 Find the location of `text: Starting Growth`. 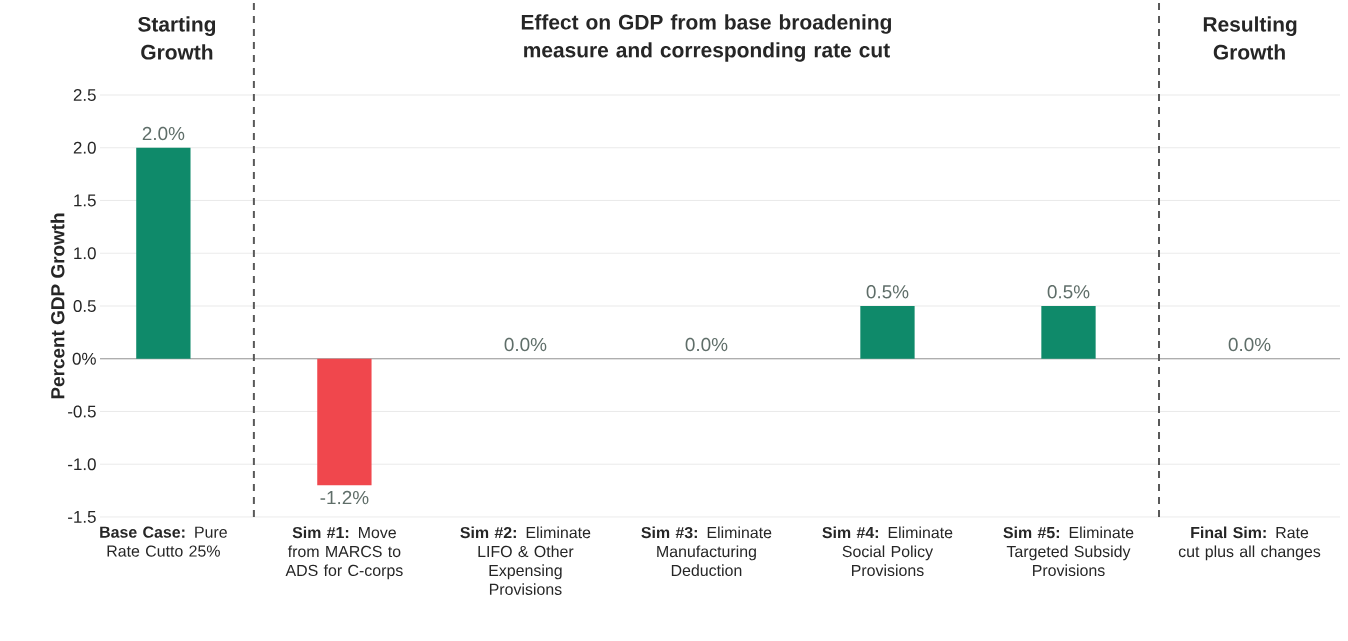

text: Starting Growth is located at coordinates (177, 38).